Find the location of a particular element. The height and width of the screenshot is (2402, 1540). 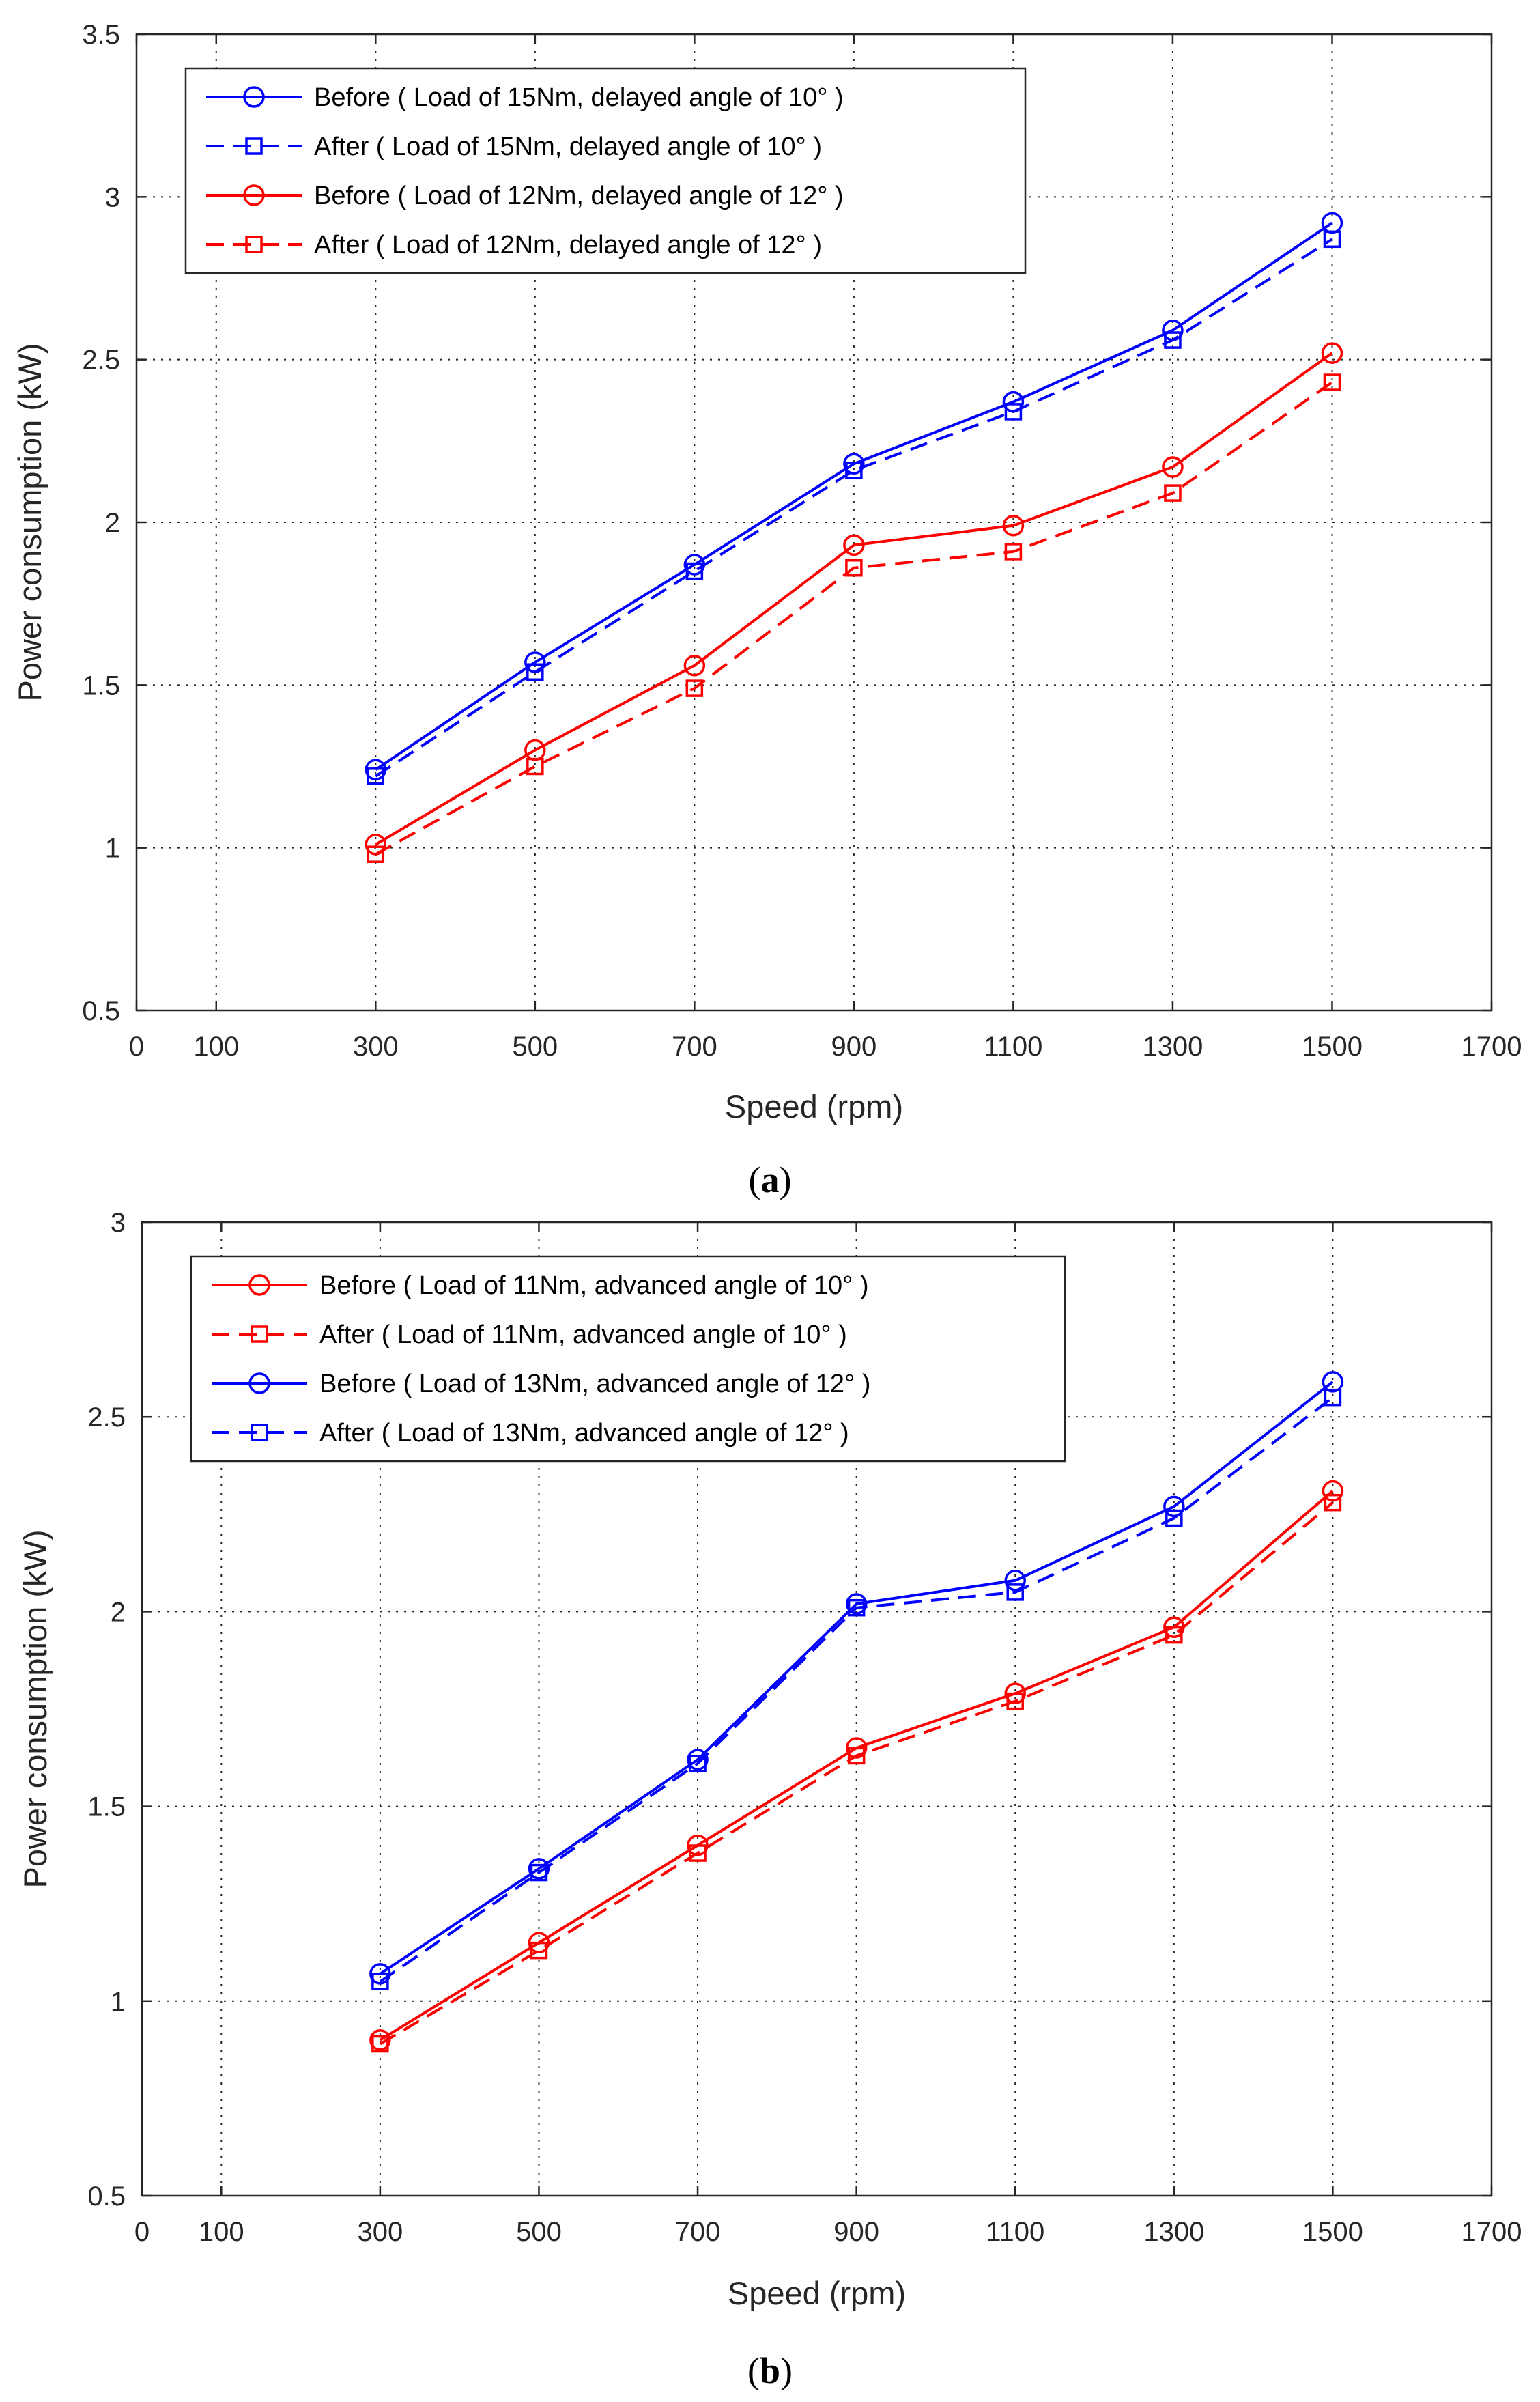

x-tick-label: 700 is located at coordinates (698, 2232).